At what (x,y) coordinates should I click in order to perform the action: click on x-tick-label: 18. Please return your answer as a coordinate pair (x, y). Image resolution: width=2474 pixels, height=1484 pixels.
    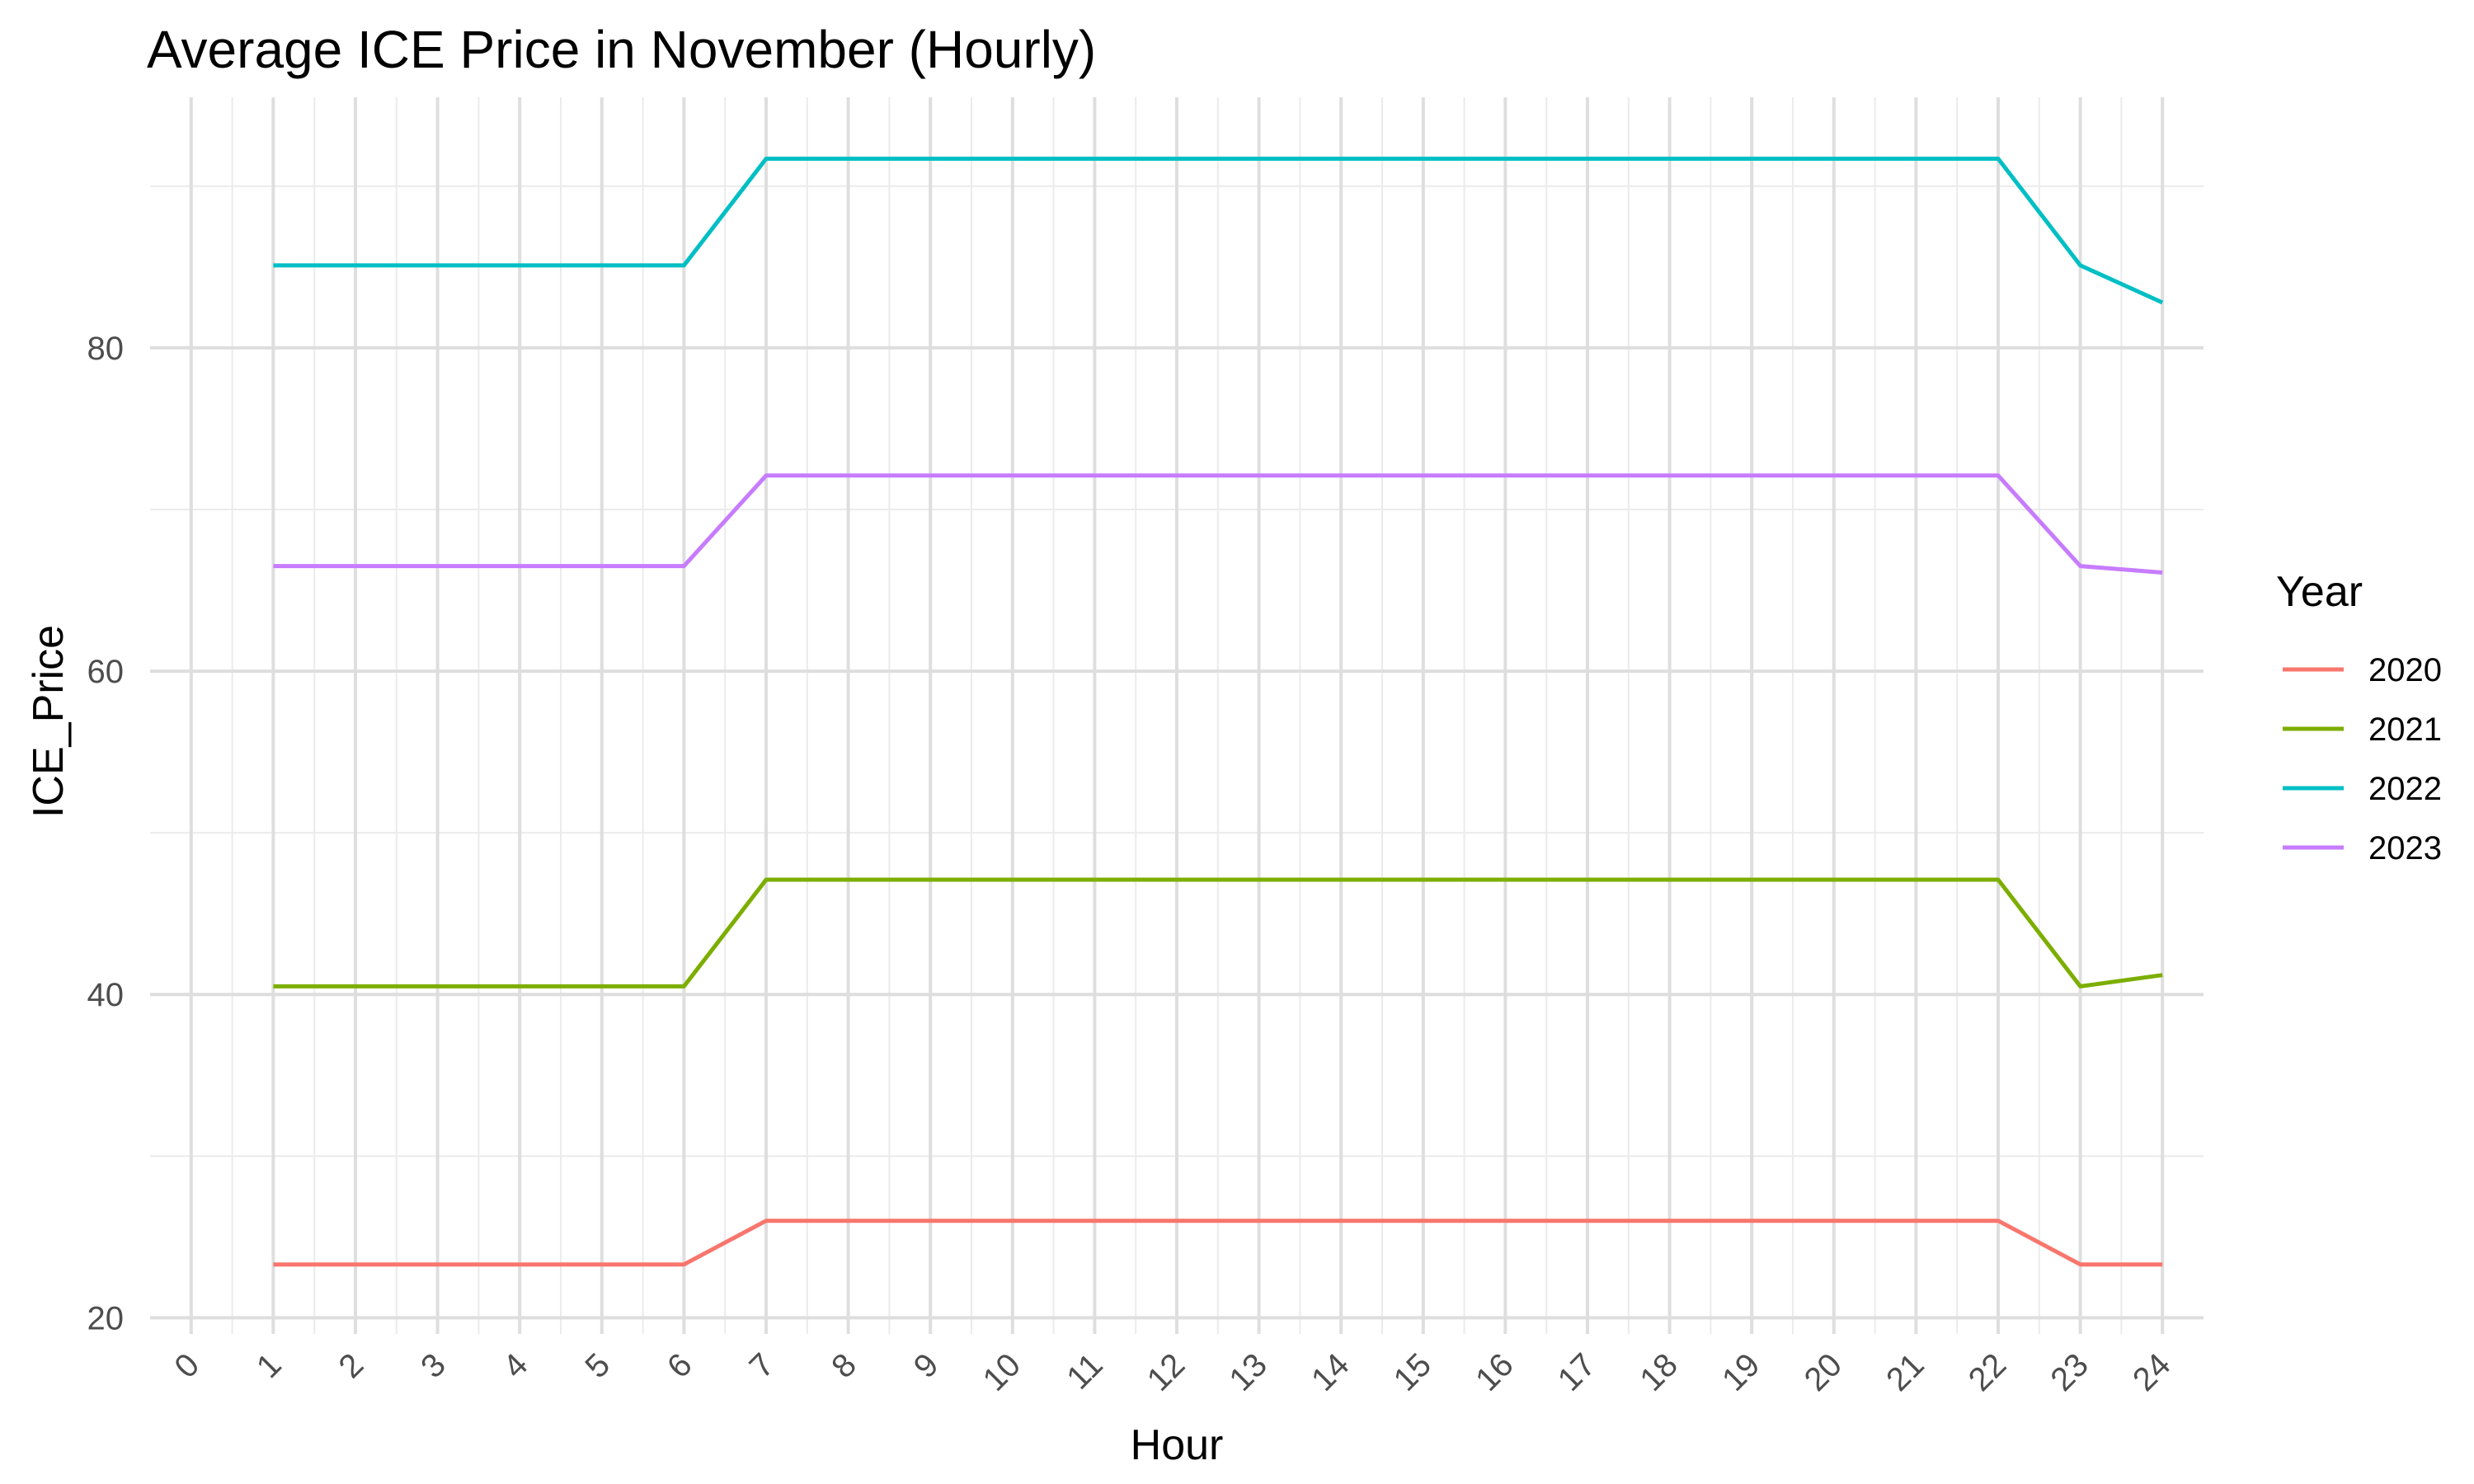
    Looking at the image, I should click on (1659, 1372).